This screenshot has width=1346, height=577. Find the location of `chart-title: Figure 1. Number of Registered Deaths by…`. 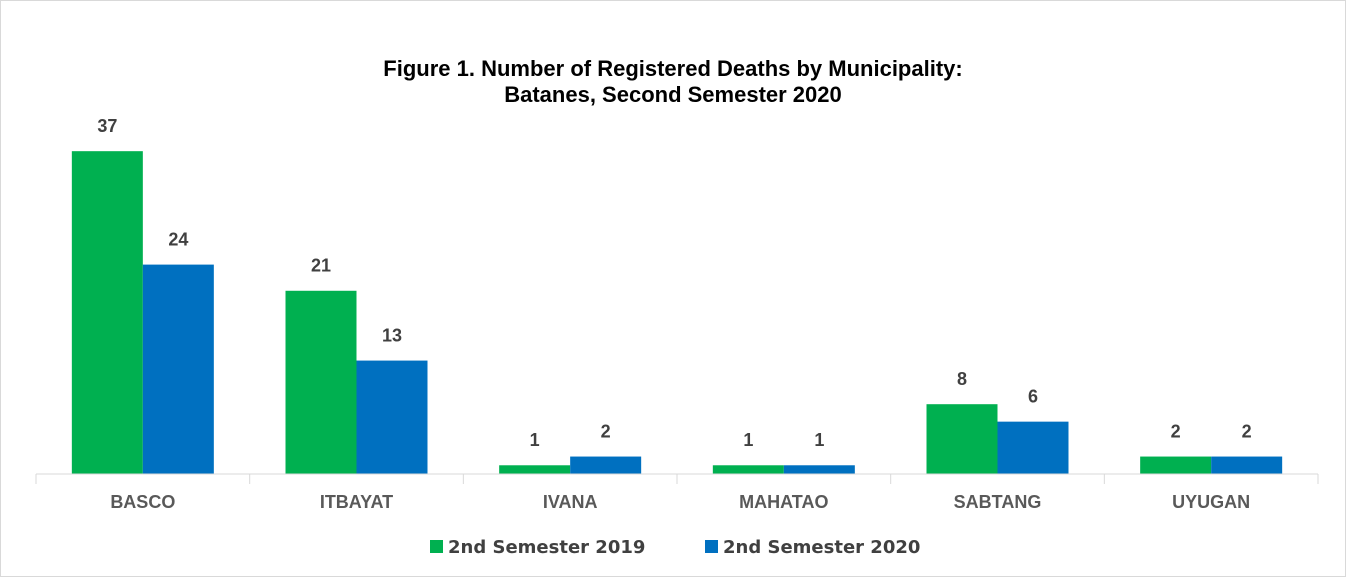

chart-title: Figure 1. Number of Registered Deaths by… is located at coordinates (672, 68).